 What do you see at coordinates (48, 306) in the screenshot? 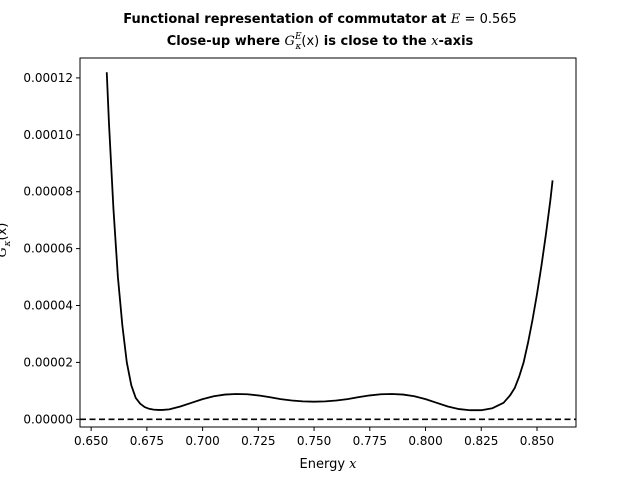
I see `y-tick-label: 0.00004` at bounding box center [48, 306].